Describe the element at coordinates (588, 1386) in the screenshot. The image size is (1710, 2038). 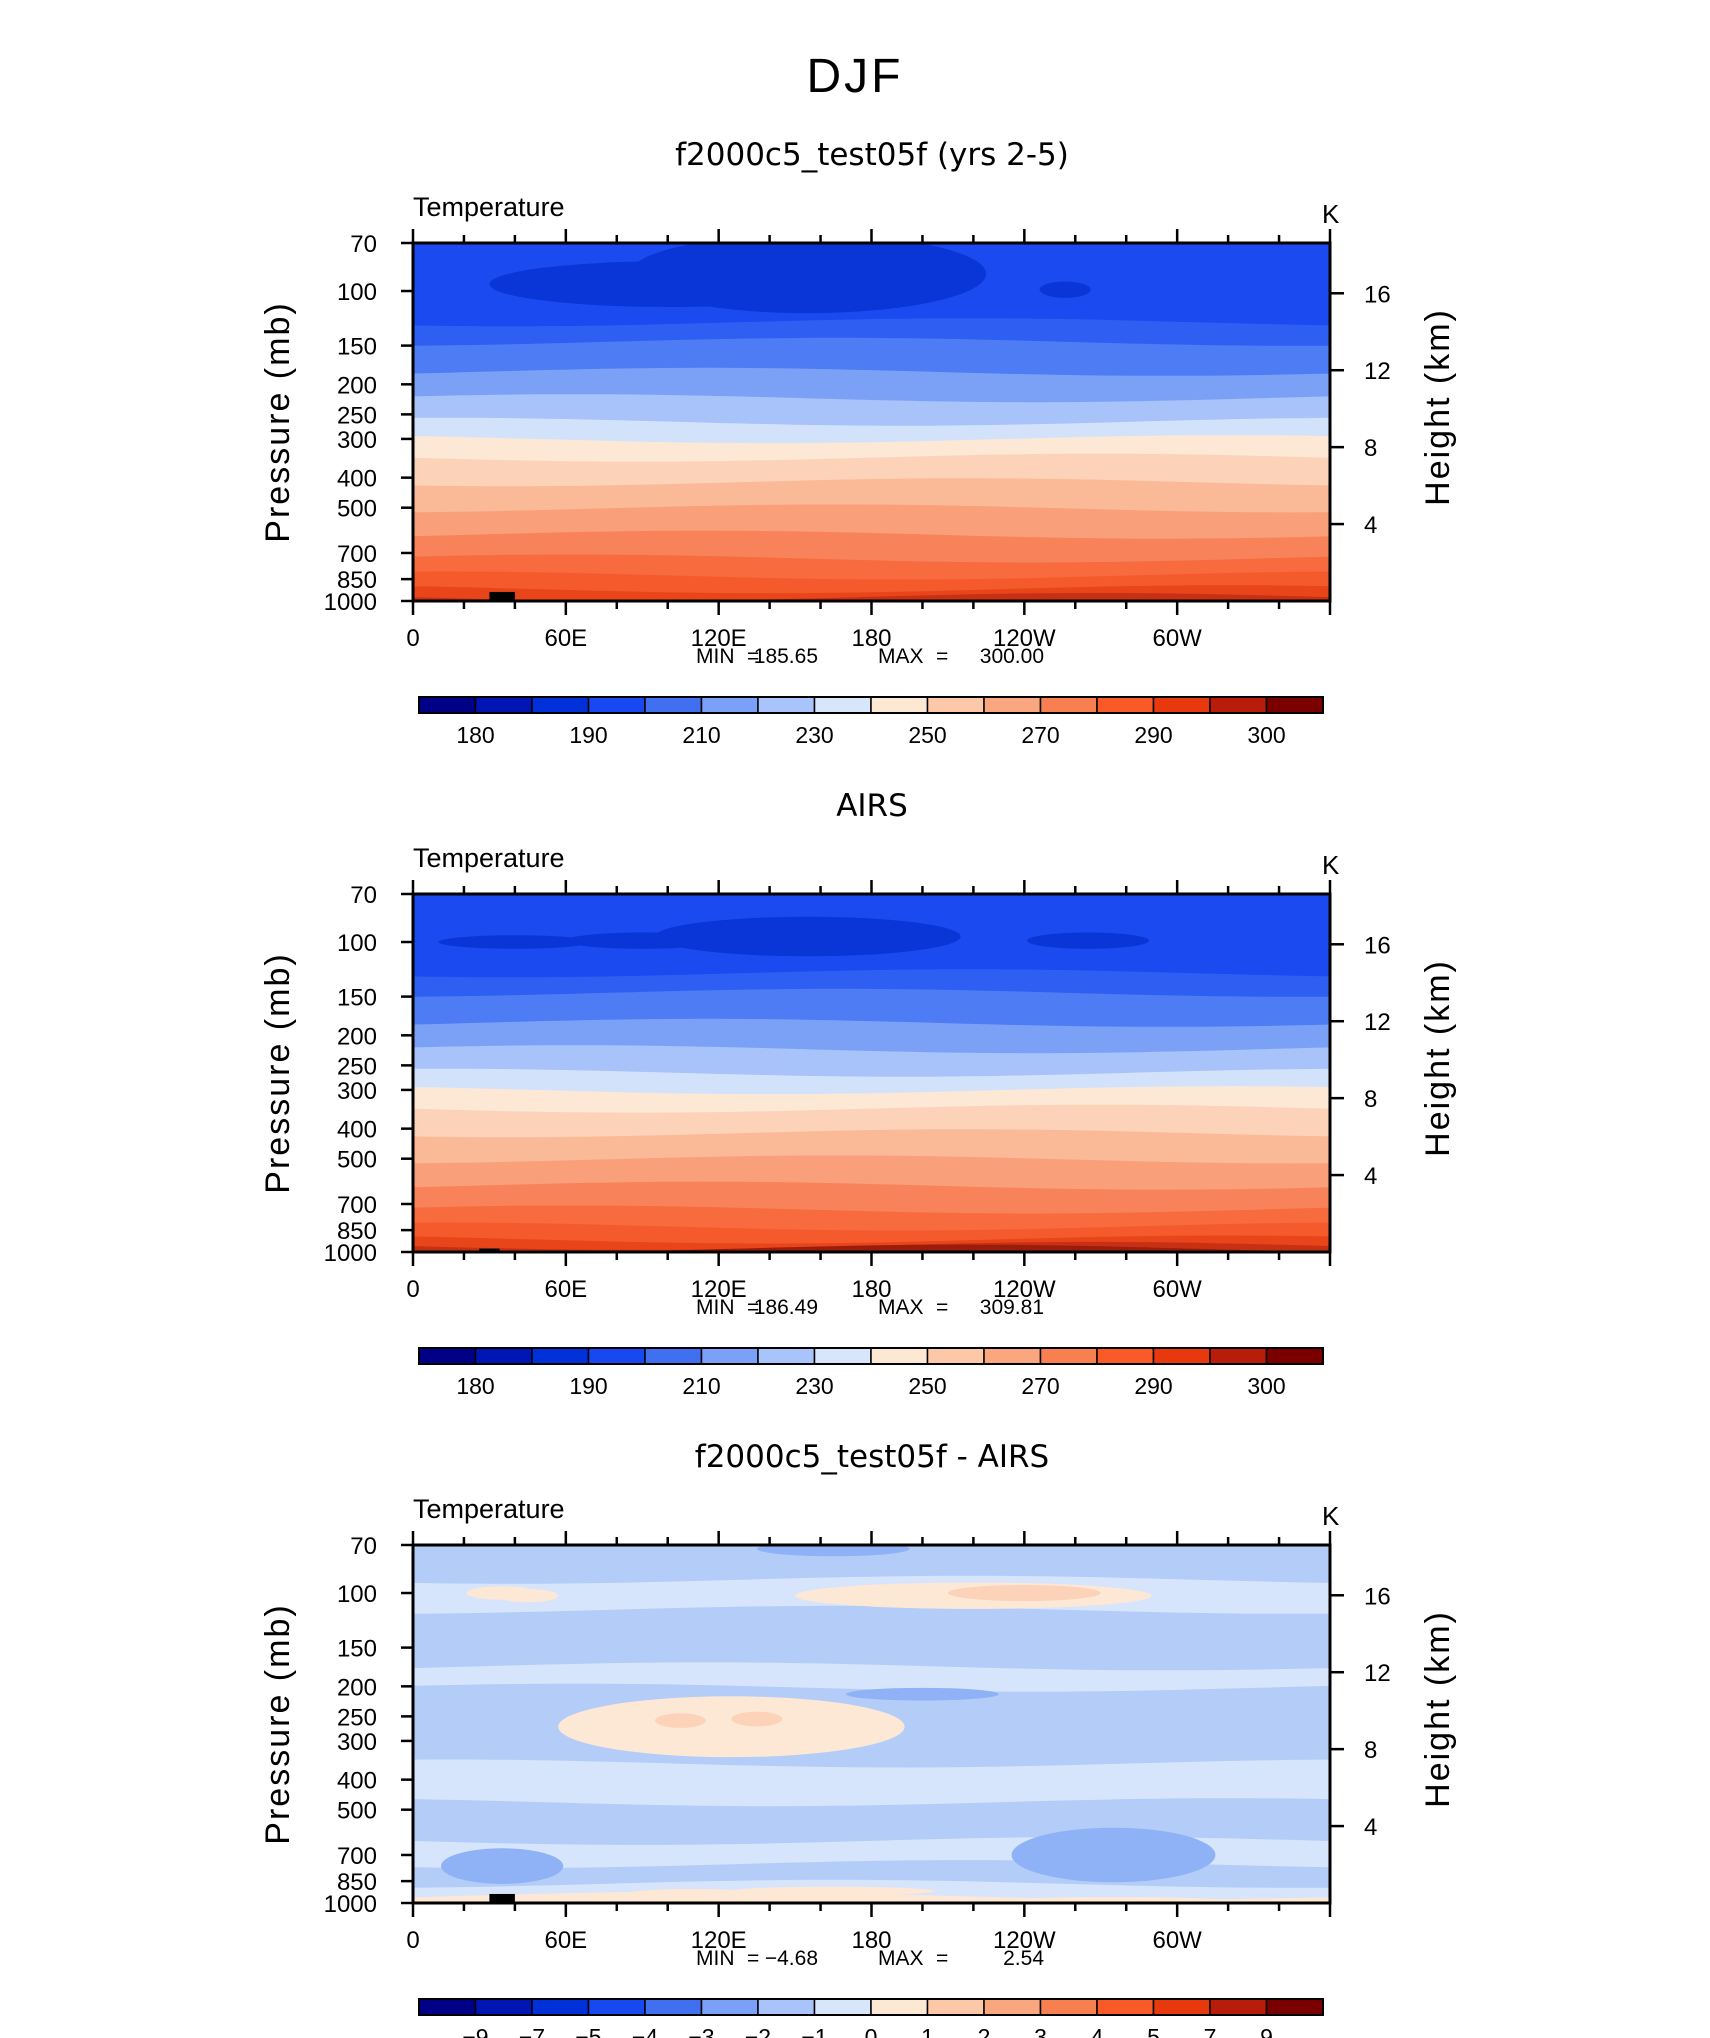
I see `colorbar-label: 190` at that location.